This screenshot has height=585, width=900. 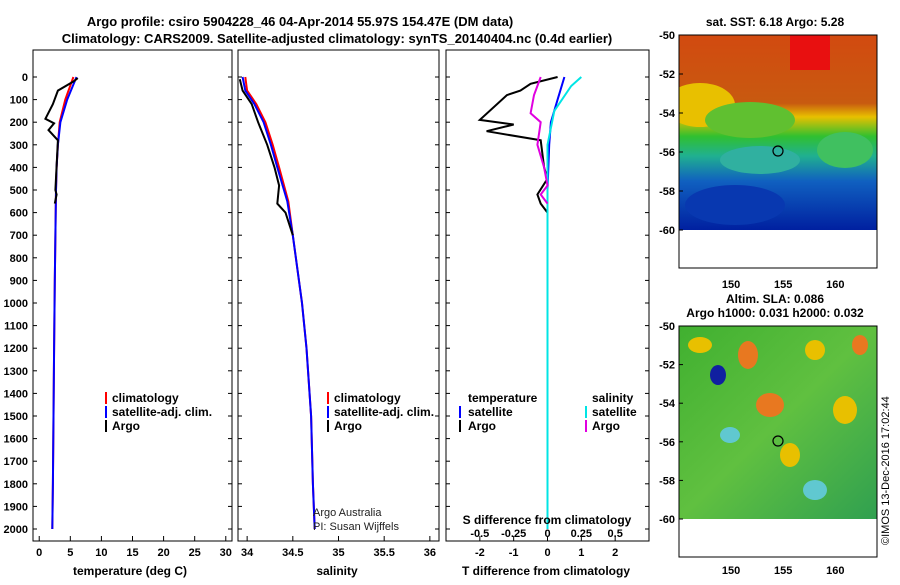 I want to click on salinity-legend: climatology satellite-adj. clim. Argo, so click(x=380, y=412).